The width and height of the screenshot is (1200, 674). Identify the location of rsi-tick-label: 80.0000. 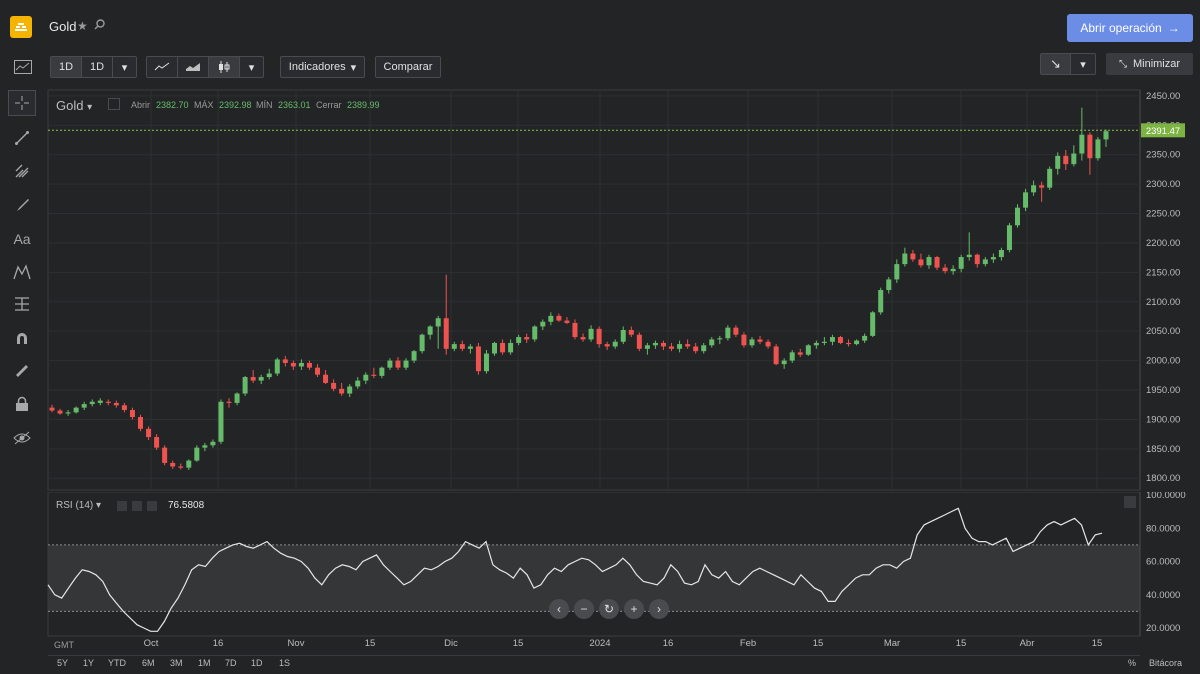
(1163, 528).